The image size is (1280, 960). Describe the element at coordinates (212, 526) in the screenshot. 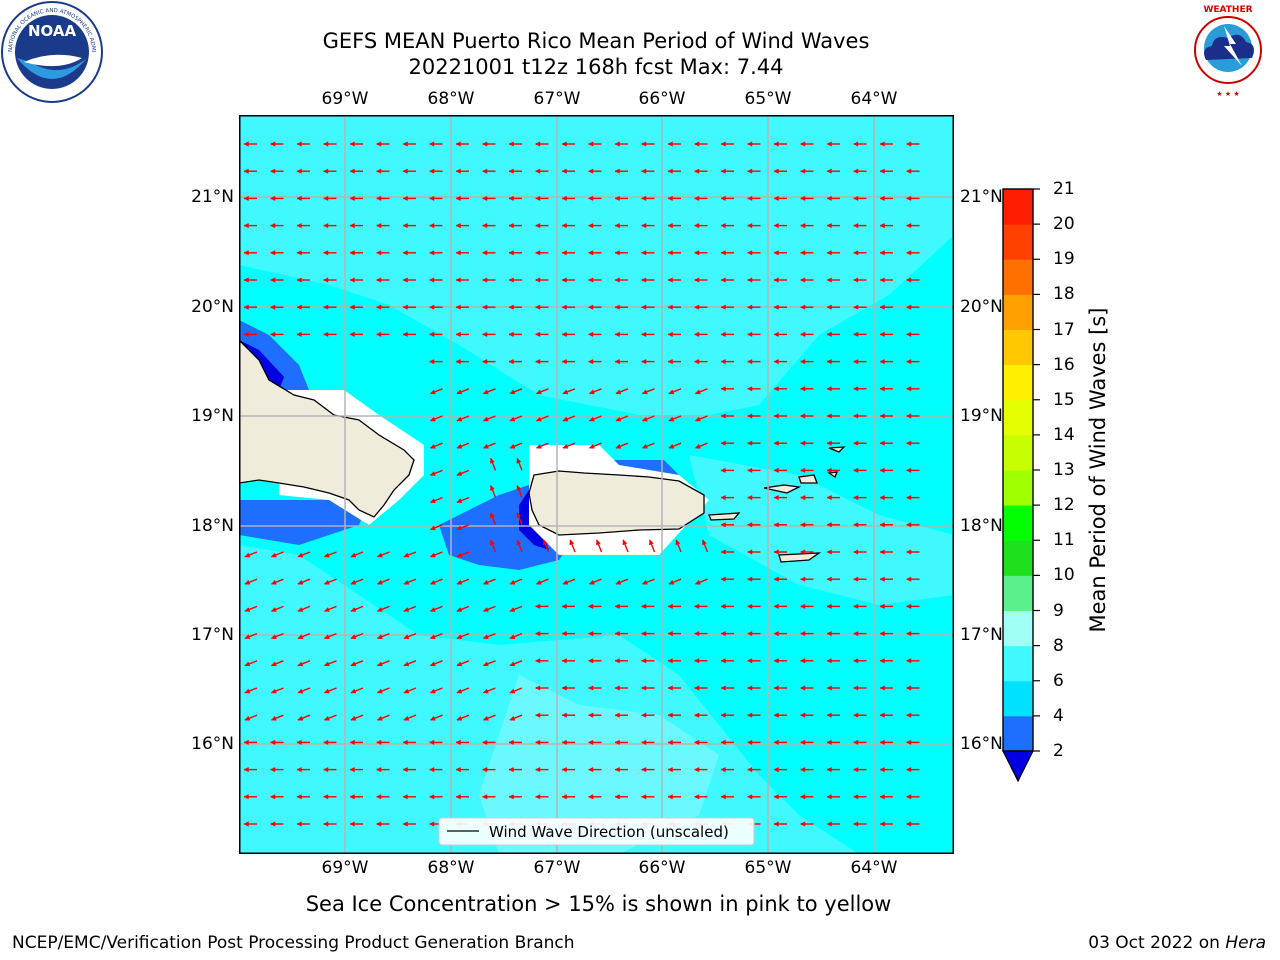

I see `lat-label-left: 18°N` at that location.